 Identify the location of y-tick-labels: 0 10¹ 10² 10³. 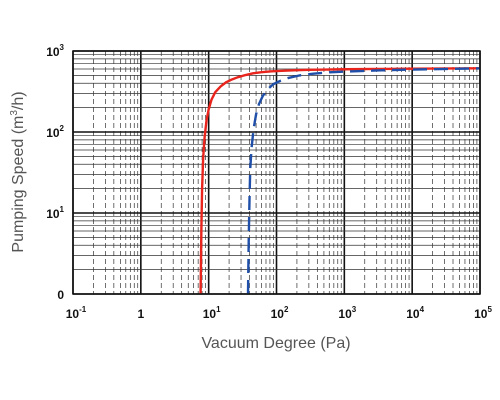
(55, 172).